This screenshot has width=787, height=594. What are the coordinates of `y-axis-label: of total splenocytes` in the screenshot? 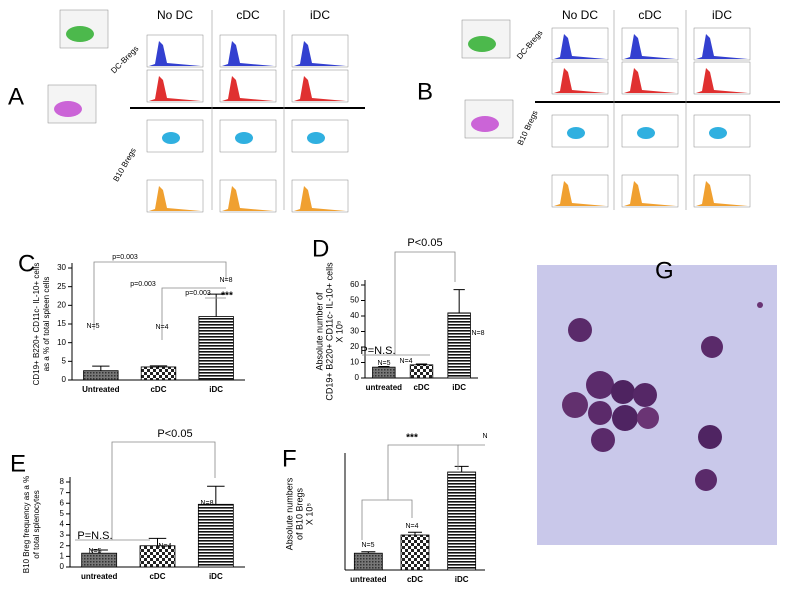 It's located at (36, 524).